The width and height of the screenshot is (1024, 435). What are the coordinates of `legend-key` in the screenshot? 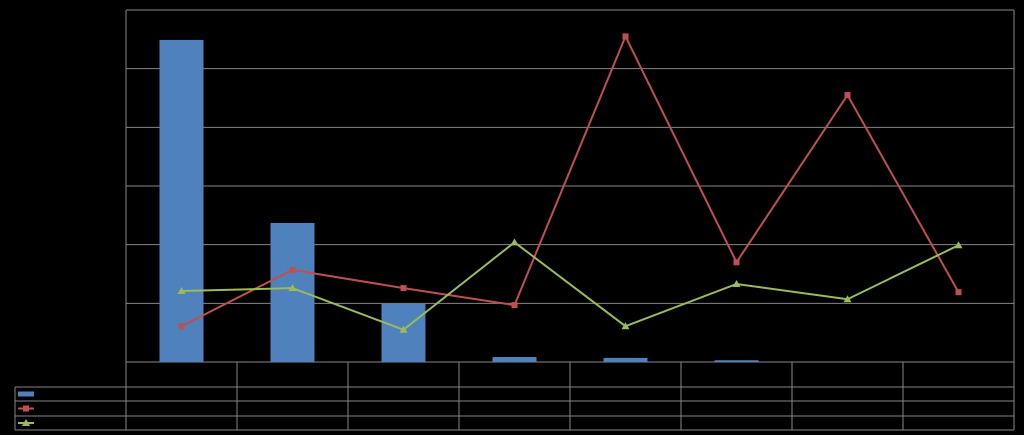 It's located at (26, 394).